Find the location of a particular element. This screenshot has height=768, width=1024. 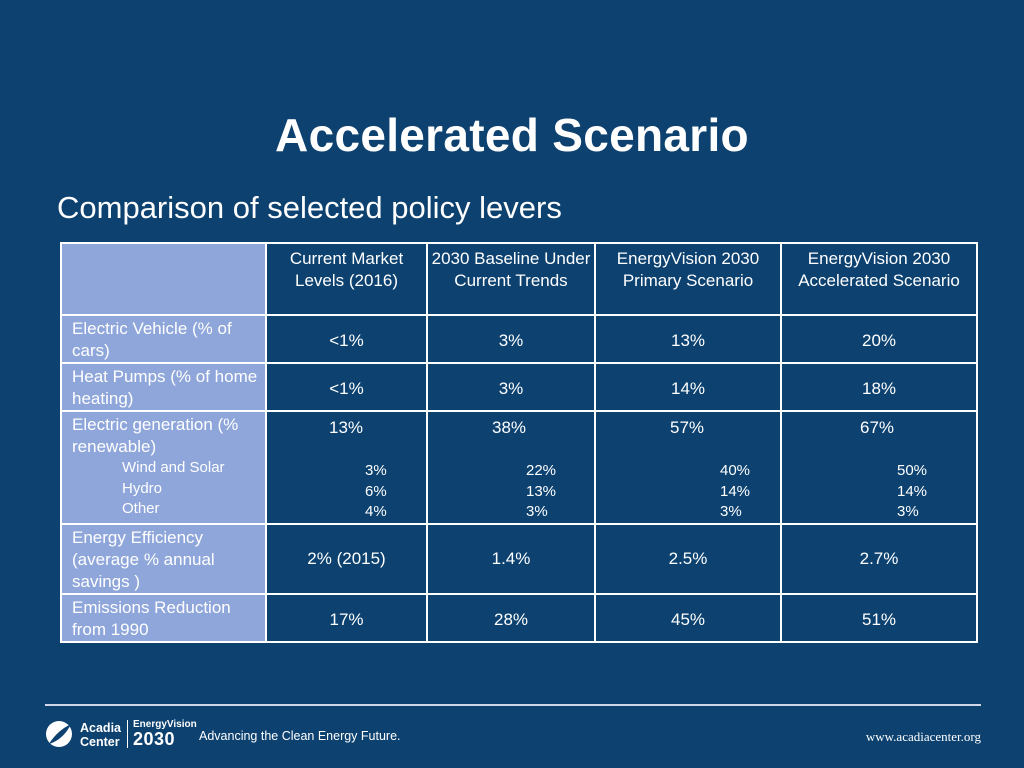

header-current-market: Current Market Levels (2016) is located at coordinates (346, 279).